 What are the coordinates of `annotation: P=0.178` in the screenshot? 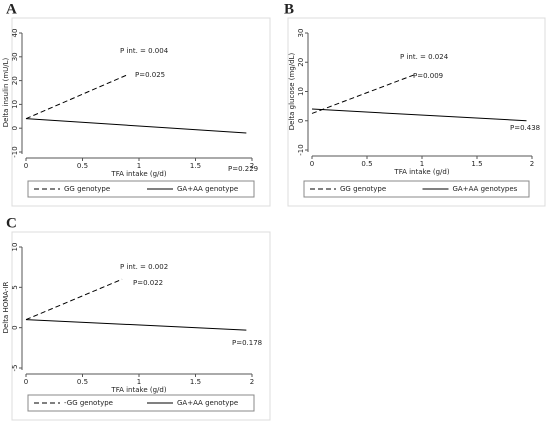 It's located at (247, 343).